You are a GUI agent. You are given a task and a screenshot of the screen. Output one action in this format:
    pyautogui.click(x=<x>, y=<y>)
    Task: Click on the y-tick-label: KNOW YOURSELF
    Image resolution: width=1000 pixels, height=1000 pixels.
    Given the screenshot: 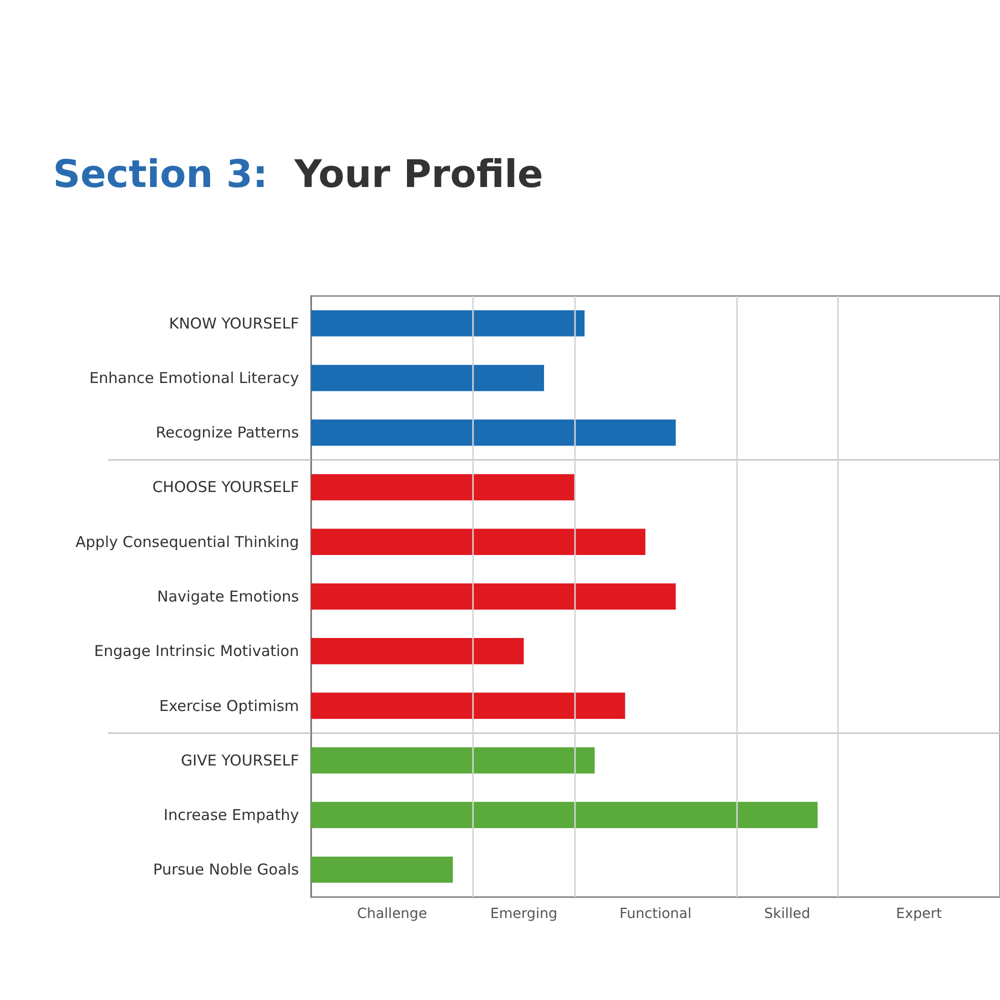 What is the action you would take?
    pyautogui.click(x=234, y=323)
    